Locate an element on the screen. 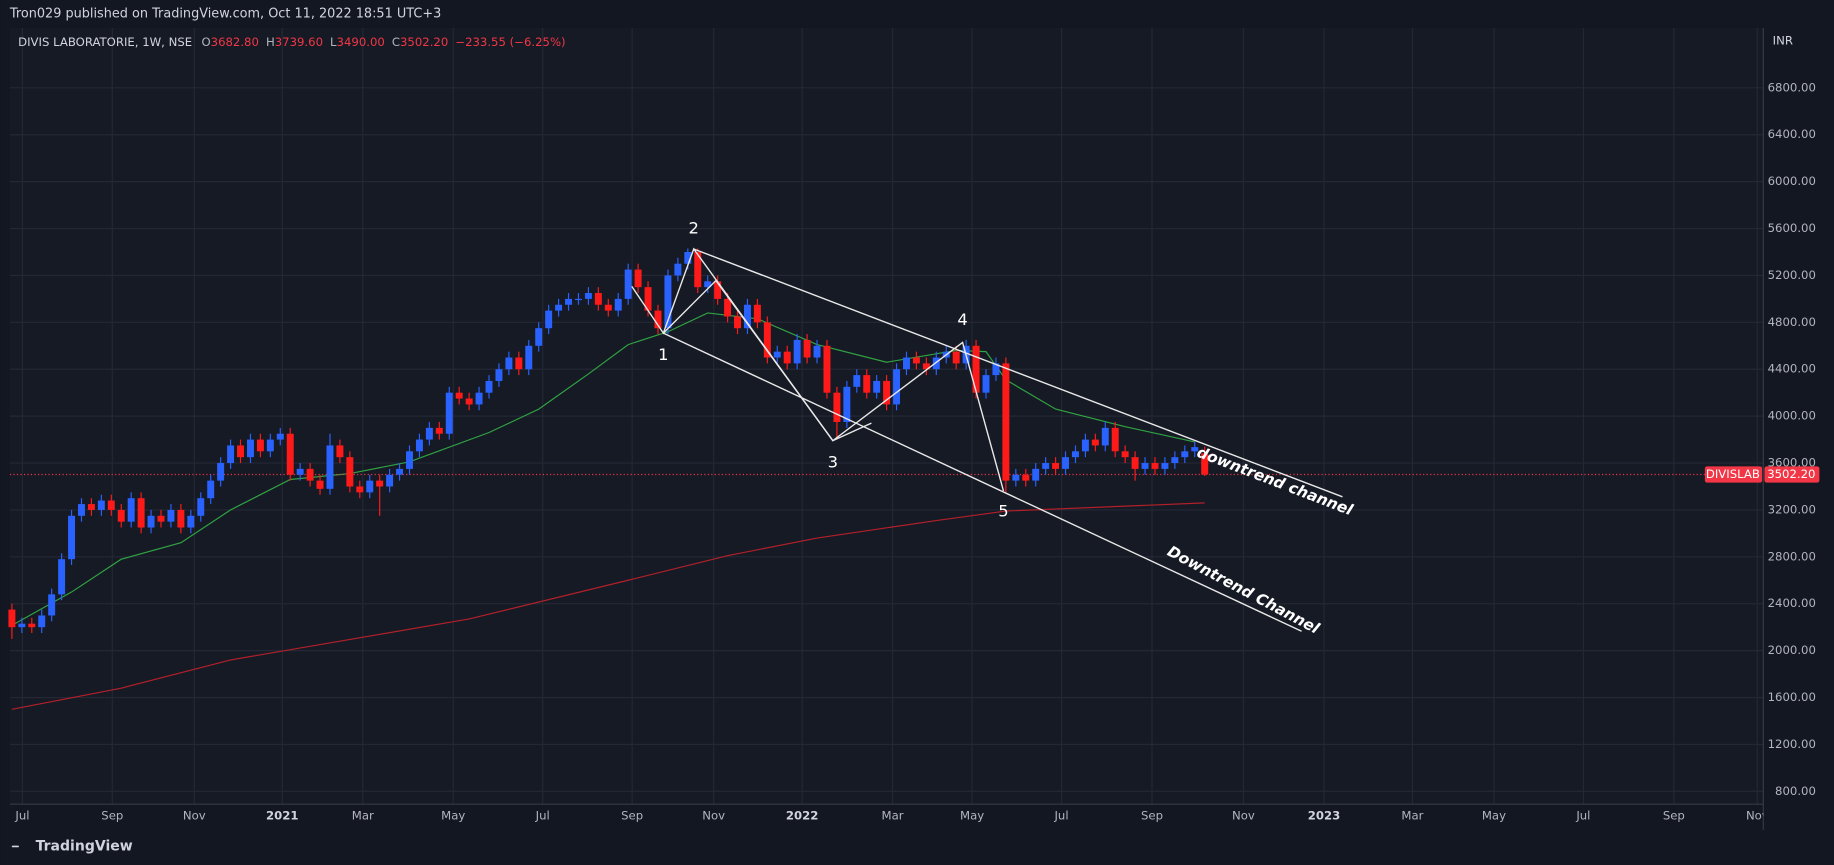  y-tick-label: 4400.00 is located at coordinates (1792, 369).